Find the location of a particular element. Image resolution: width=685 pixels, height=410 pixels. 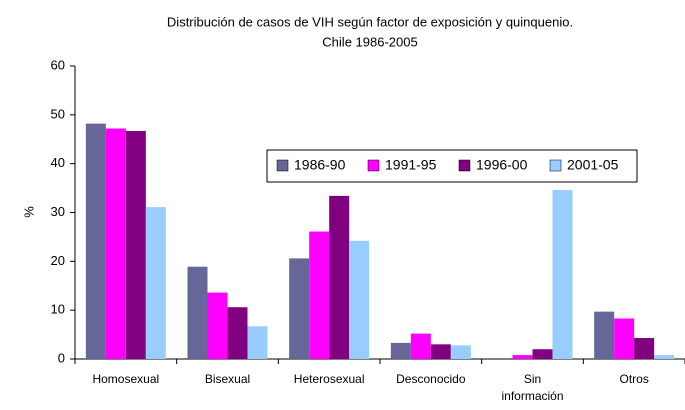

x-tick-label: Bisexual is located at coordinates (227, 379).